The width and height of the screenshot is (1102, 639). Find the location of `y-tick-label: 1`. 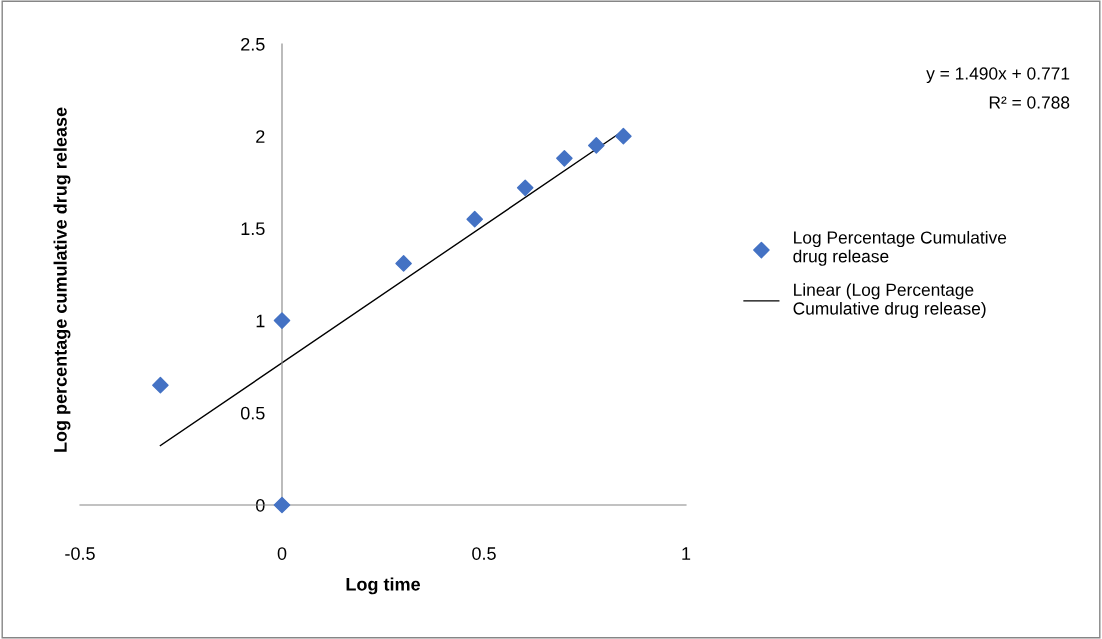

y-tick-label: 1 is located at coordinates (260, 321).